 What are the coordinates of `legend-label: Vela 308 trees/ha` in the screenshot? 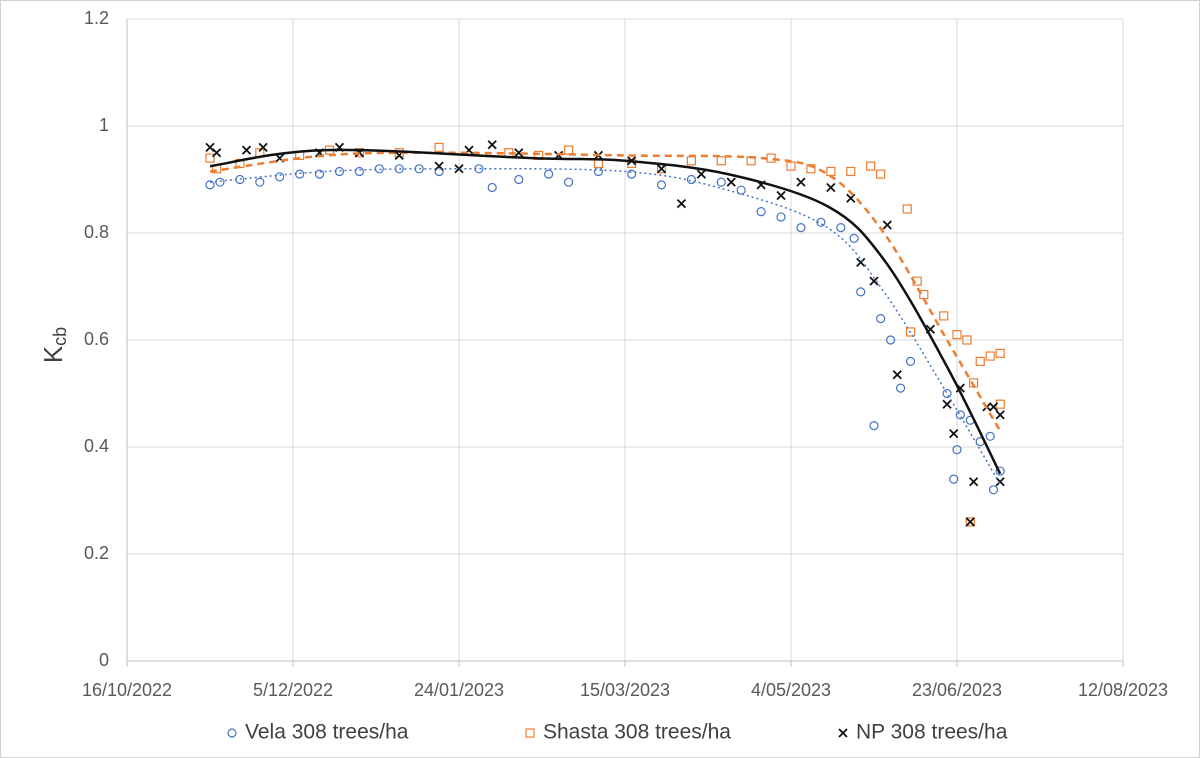 It's located at (327, 732).